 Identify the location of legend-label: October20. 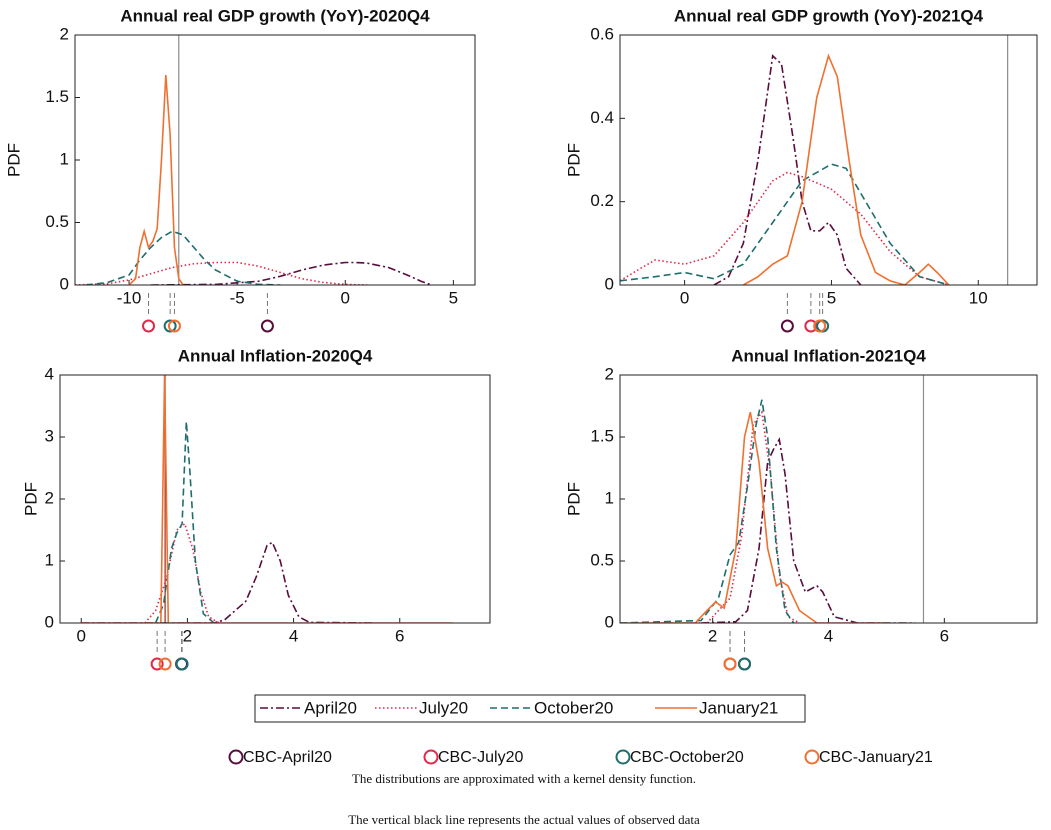
(573, 707).